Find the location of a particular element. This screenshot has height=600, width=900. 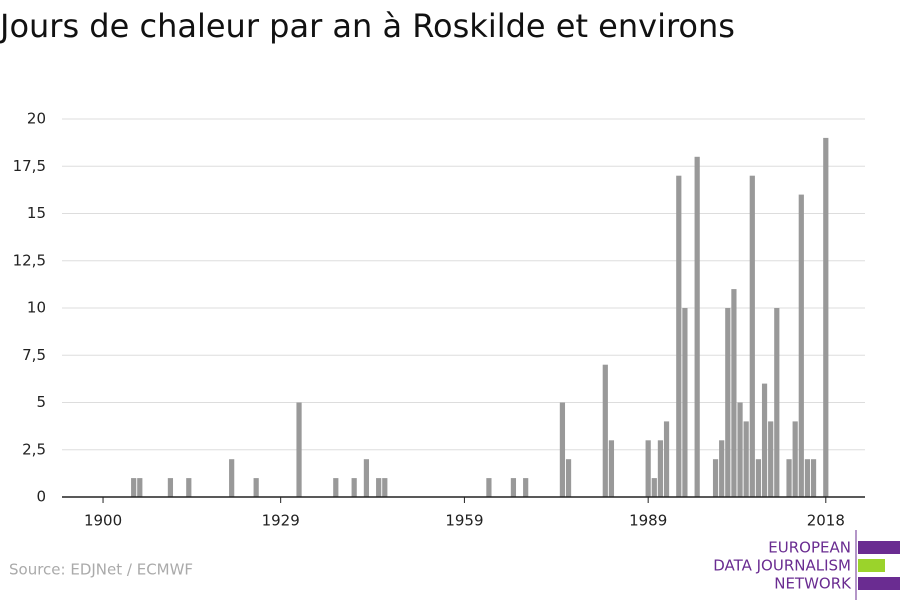

x-tick-label: 1989 is located at coordinates (648, 521).